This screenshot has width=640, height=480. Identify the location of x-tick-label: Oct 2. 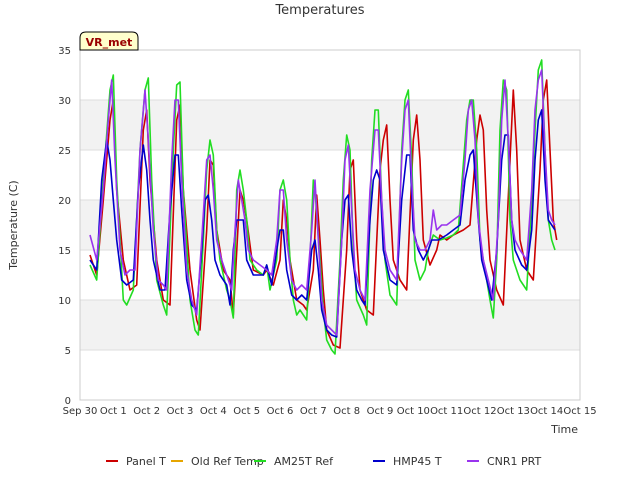
(146, 411).